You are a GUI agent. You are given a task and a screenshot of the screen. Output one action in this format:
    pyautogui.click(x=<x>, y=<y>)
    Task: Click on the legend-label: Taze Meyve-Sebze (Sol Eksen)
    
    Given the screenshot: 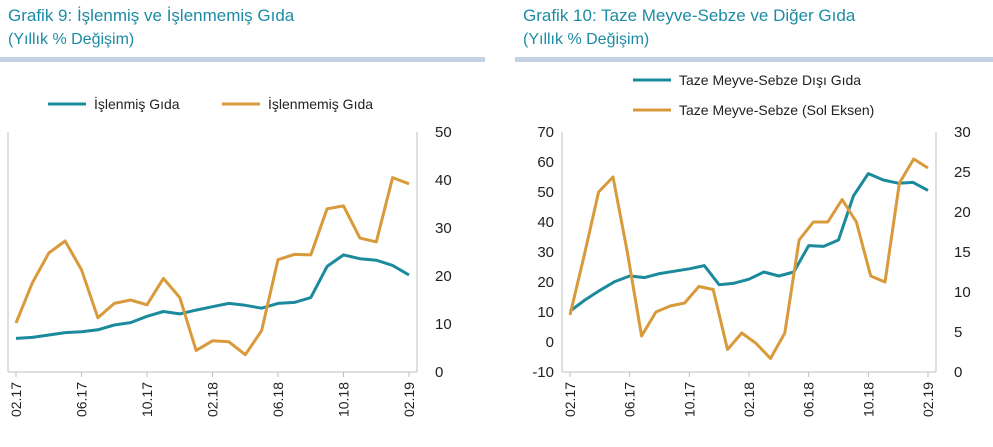 What is the action you would take?
    pyautogui.click(x=776, y=110)
    